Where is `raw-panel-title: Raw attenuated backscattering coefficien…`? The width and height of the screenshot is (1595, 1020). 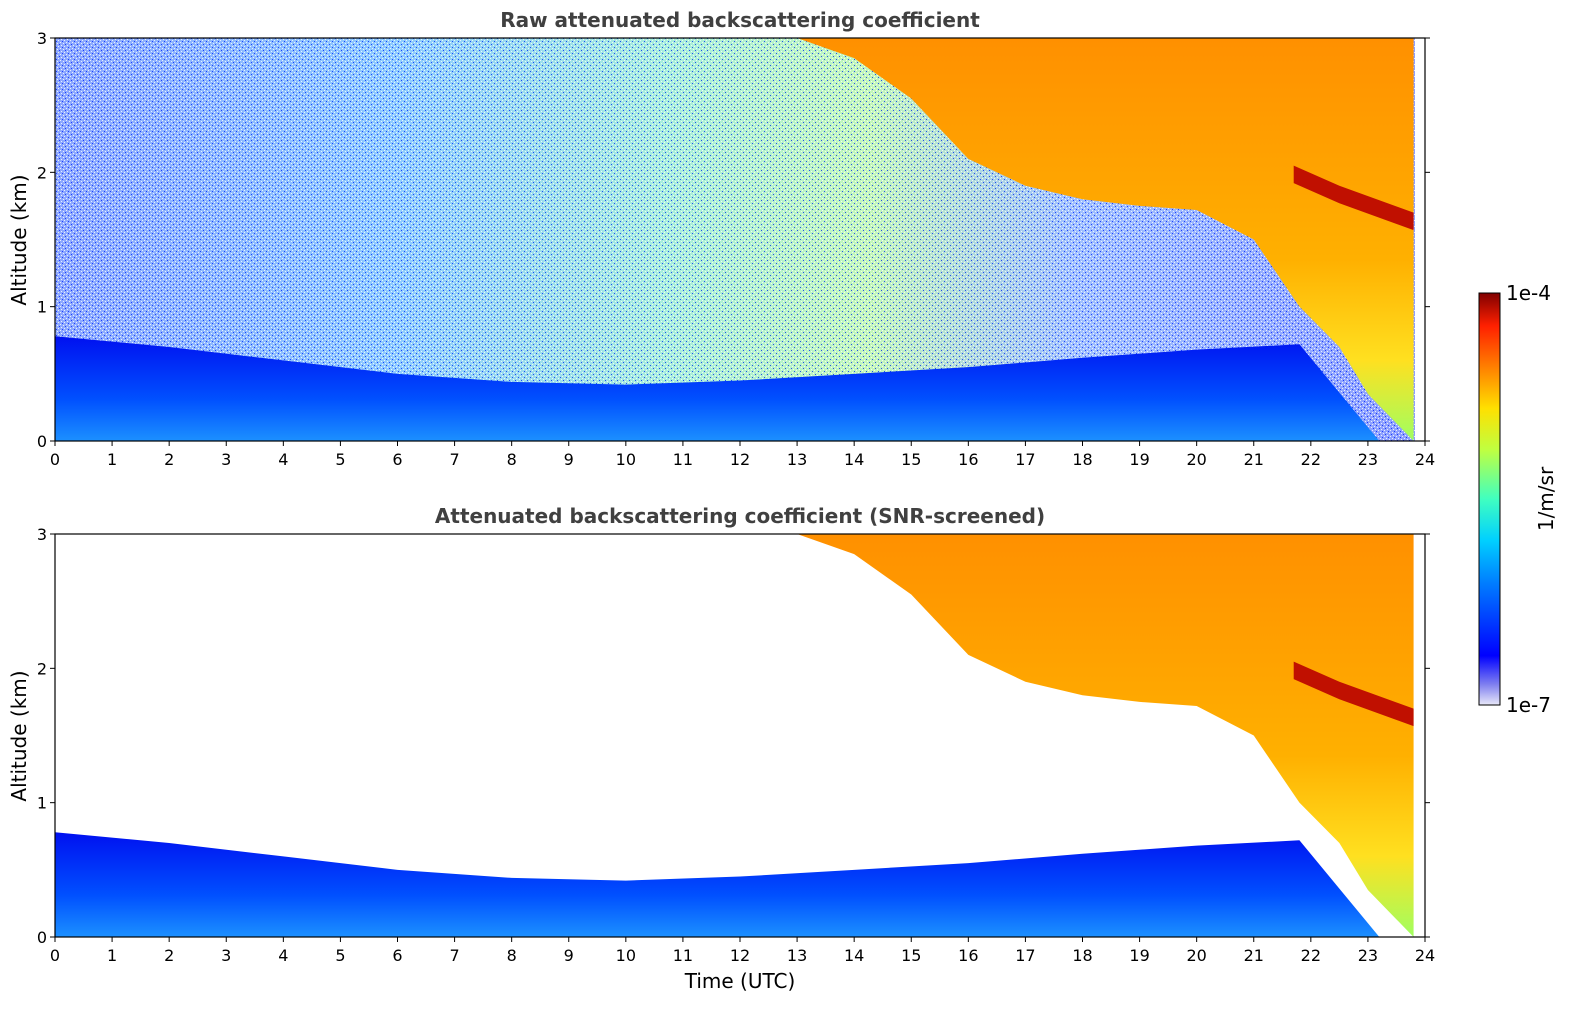
raw-panel-title: Raw attenuated backscattering coefficien… is located at coordinates (740, 20).